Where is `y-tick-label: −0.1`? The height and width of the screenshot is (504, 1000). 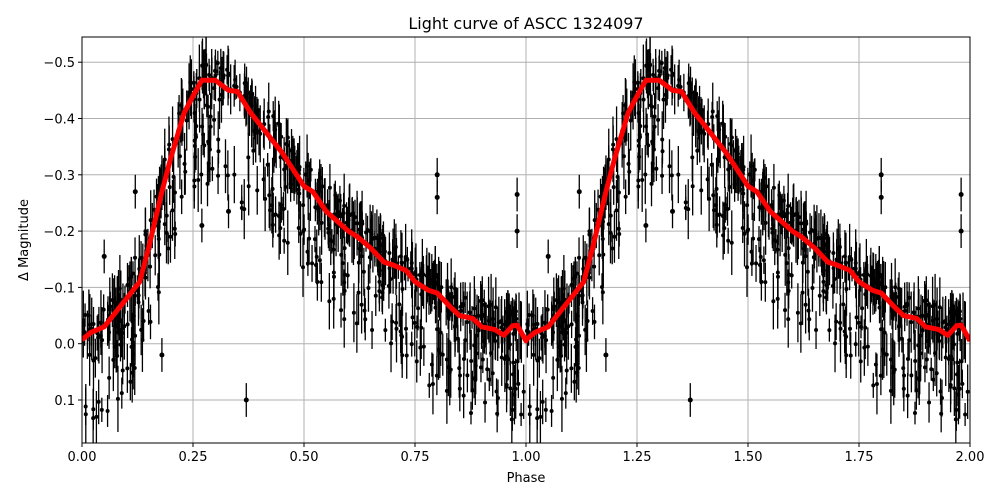 y-tick-label: −0.1 is located at coordinates (59, 288).